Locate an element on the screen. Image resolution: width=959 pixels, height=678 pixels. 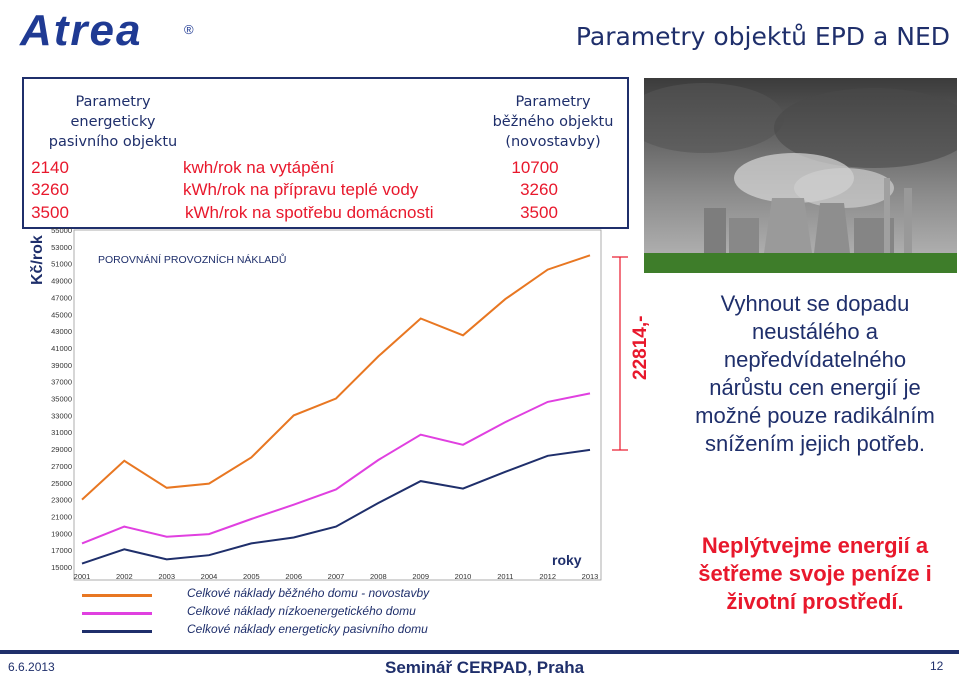
x-tick-label: 2009 is located at coordinates (420, 576).